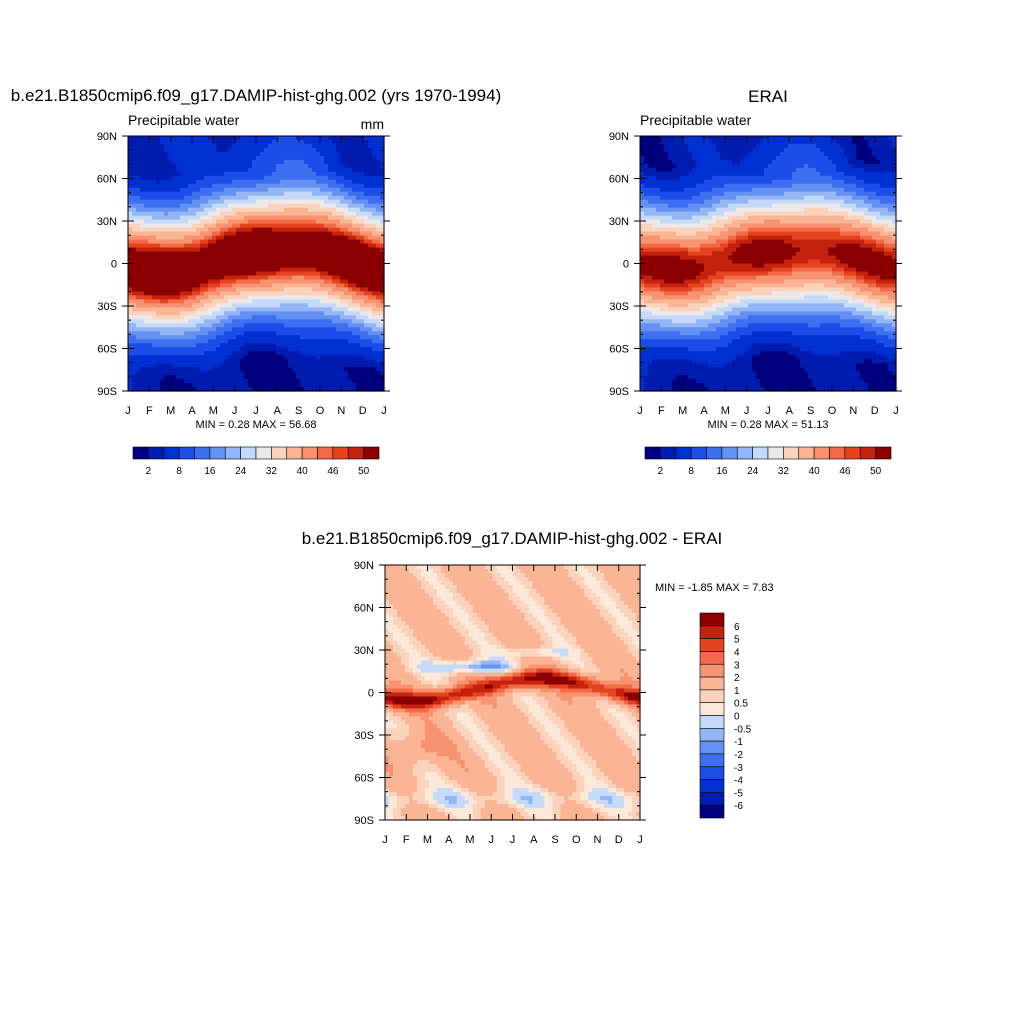 The height and width of the screenshot is (1024, 1024). Describe the element at coordinates (696, 120) in the screenshot. I see `panel-subtitle: Precipitable water` at that location.